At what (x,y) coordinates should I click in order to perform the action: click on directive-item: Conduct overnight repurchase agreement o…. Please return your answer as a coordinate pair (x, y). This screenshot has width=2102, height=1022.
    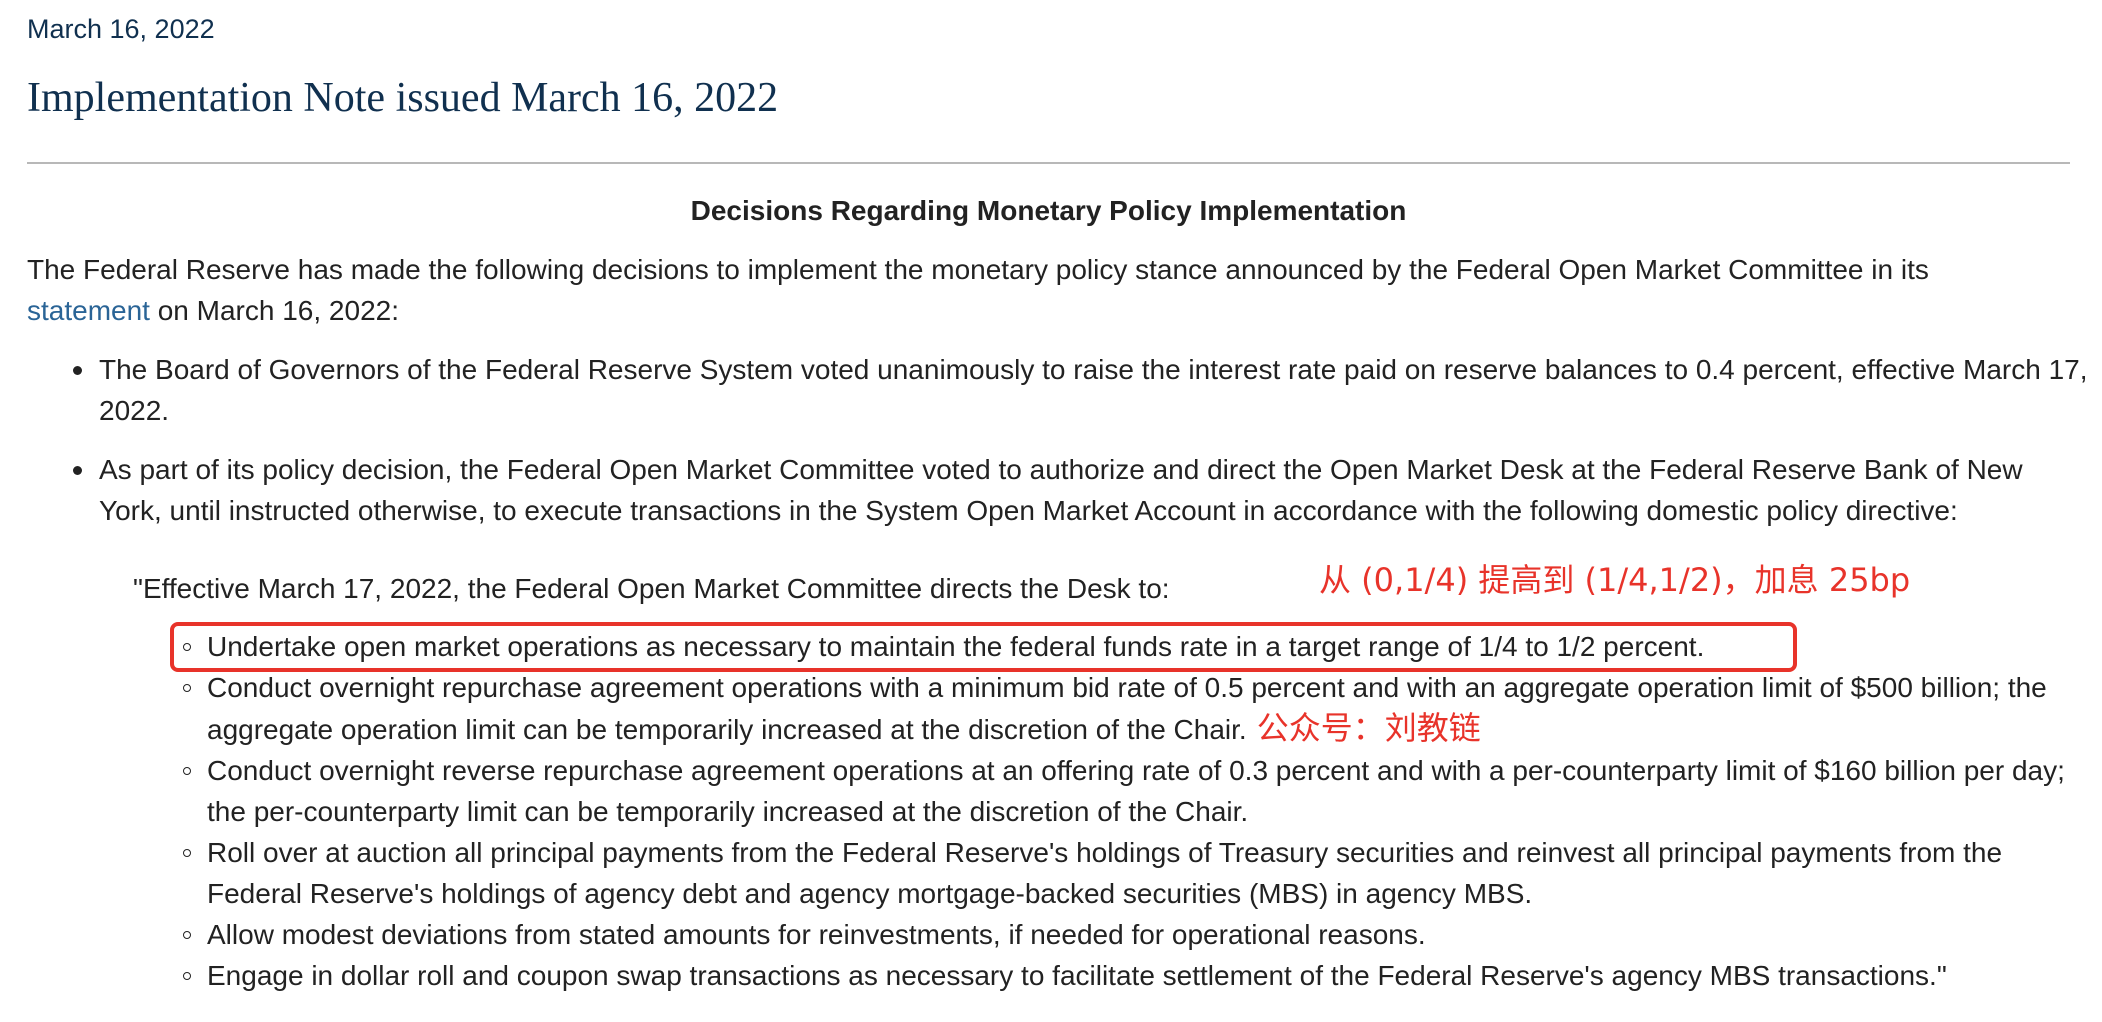
    Looking at the image, I should click on (1130, 708).